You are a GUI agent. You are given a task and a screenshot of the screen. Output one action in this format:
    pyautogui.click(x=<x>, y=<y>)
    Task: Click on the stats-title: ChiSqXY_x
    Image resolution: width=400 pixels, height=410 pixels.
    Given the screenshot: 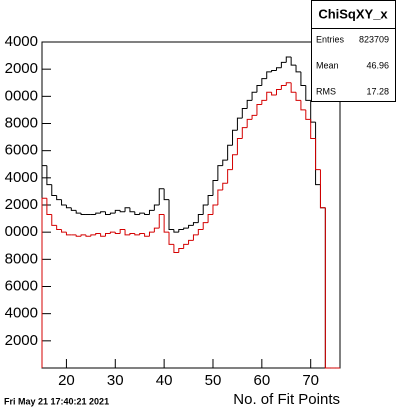 What is the action you would take?
    pyautogui.click(x=353, y=13)
    